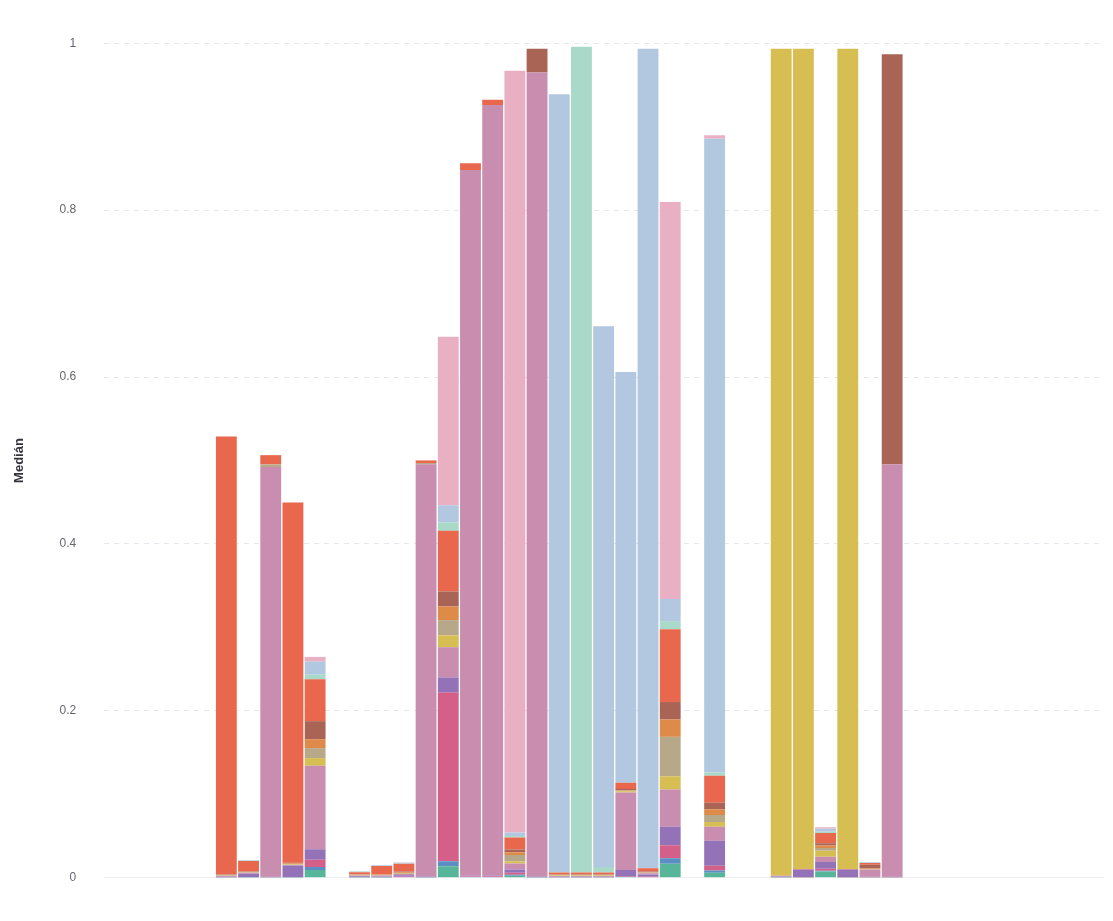 The height and width of the screenshot is (921, 1113). Describe the element at coordinates (19, 460) in the screenshot. I see `y-axis-title: Medián` at that location.